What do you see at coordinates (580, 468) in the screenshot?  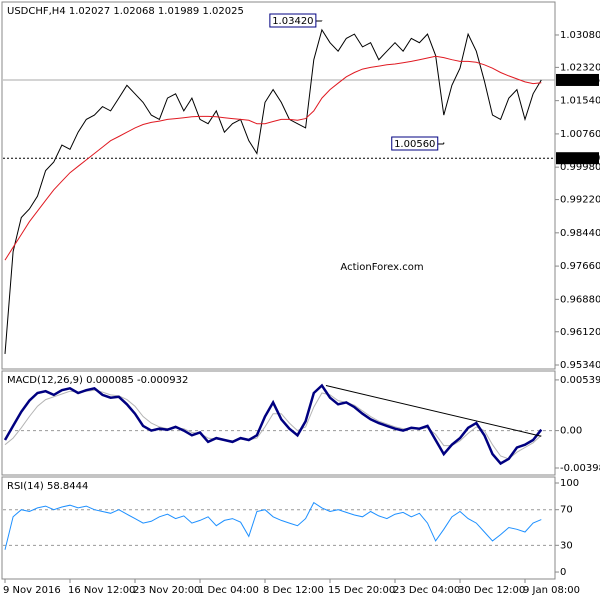 I see `y-tick-label: -0.003981` at bounding box center [580, 468].